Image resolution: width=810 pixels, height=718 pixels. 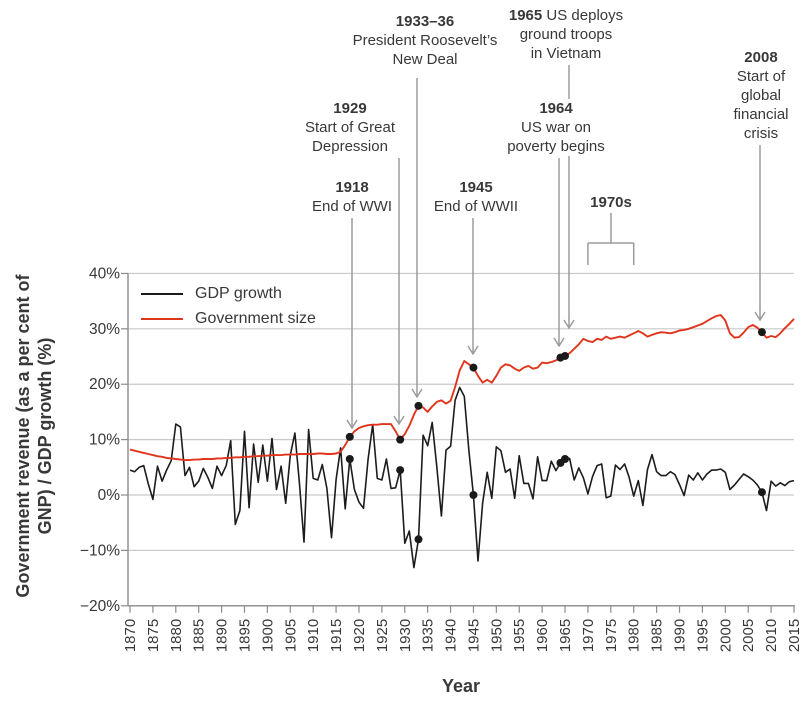 I want to click on x-tick-label: 1940, so click(x=451, y=635).